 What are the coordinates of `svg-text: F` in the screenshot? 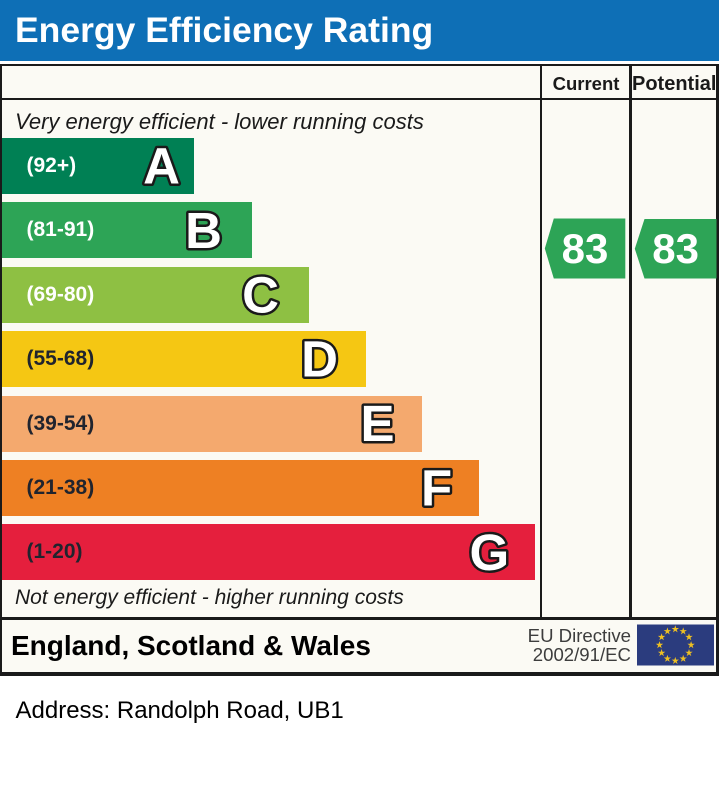 It's located at (436, 488).